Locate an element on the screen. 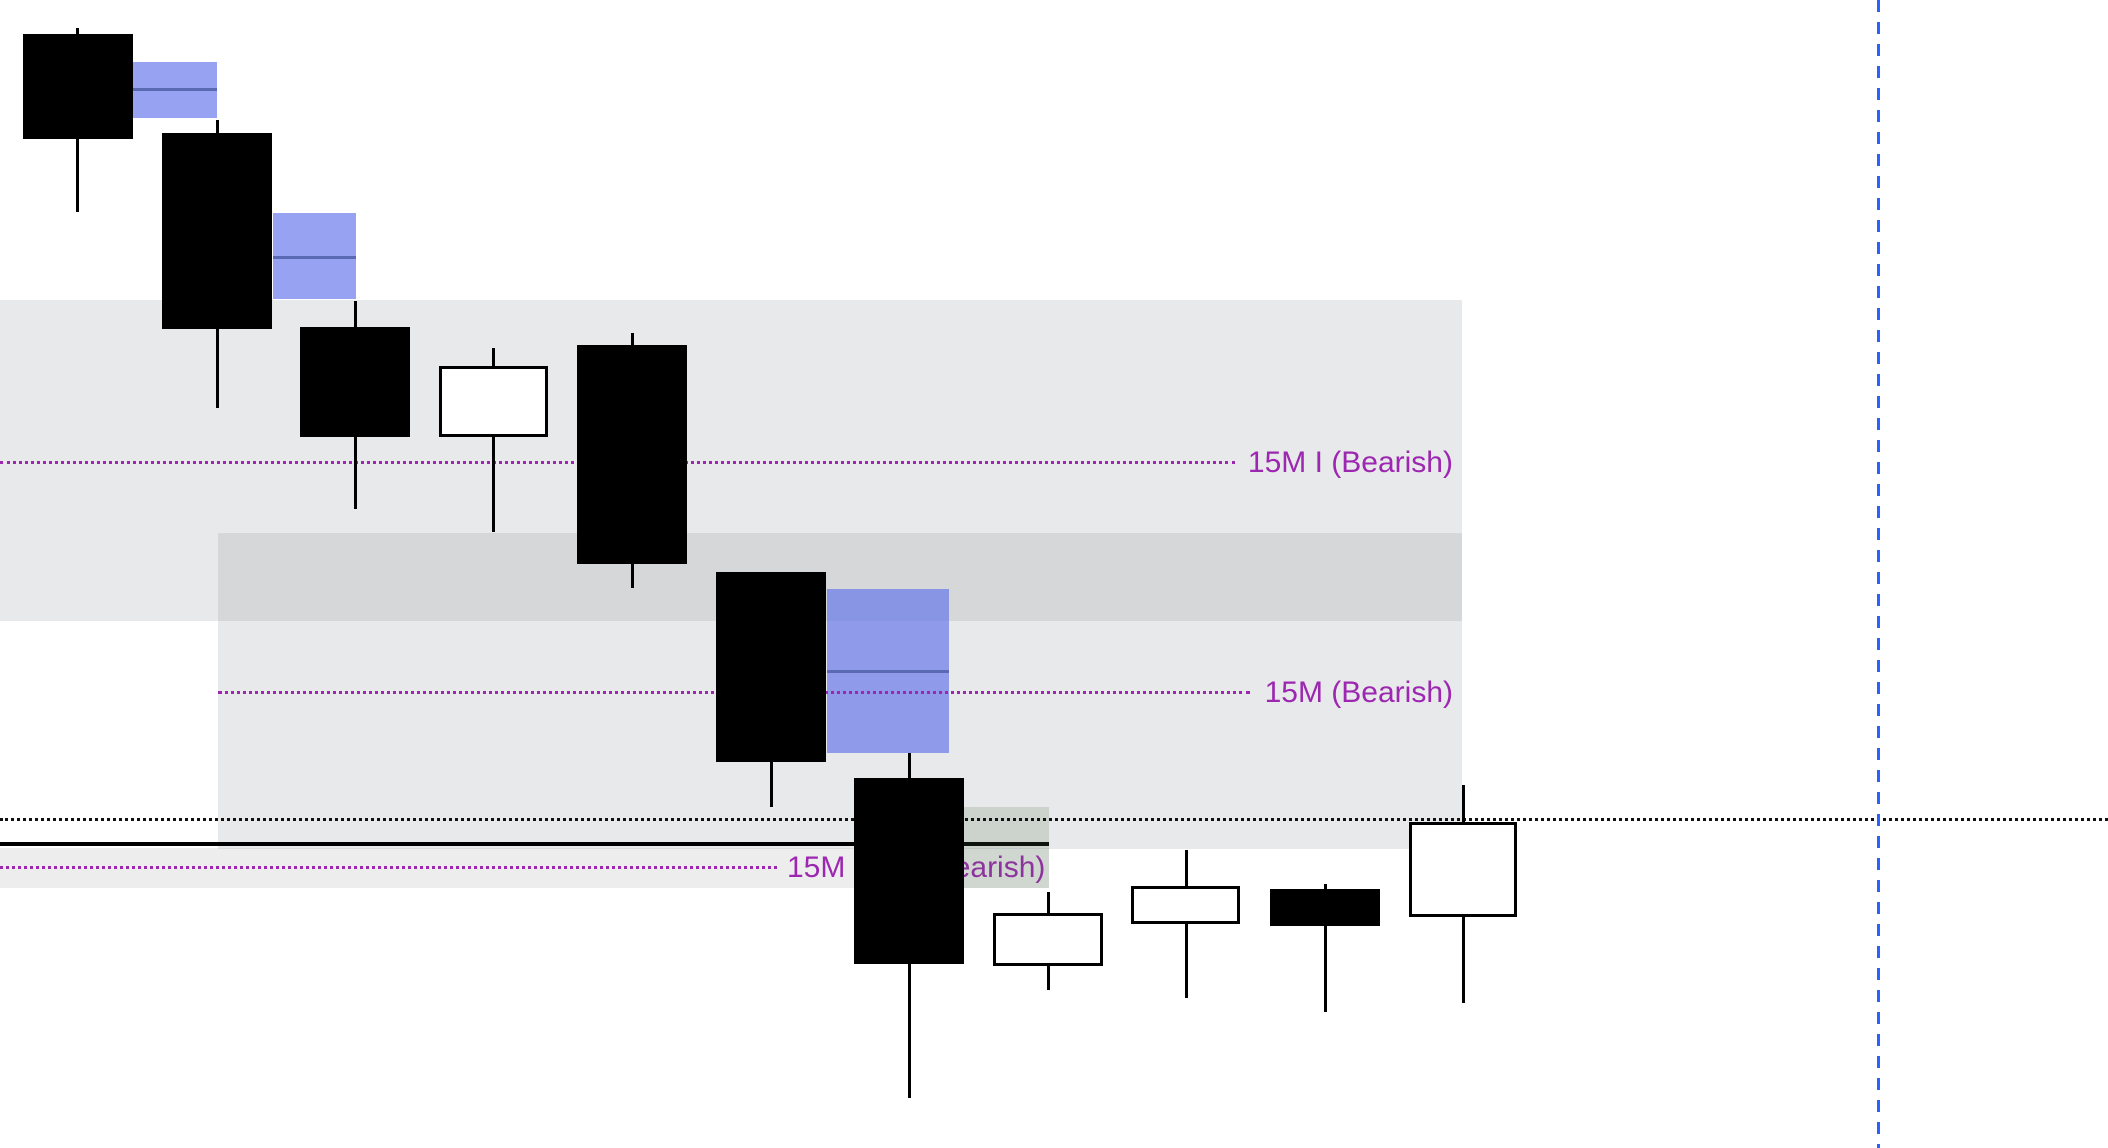  entry-level-solid-line is located at coordinates (524, 844).